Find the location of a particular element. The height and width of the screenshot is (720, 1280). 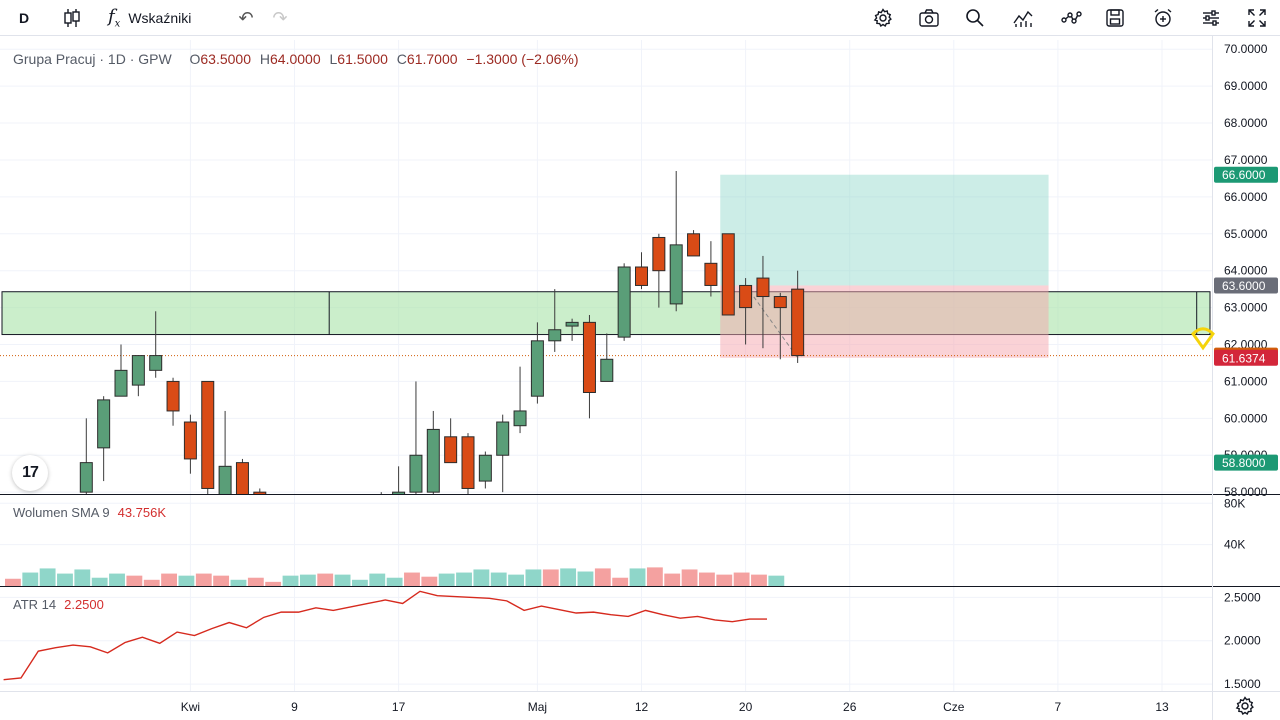

indicators-button: fx Wskaźniki is located at coordinates (164, 18).